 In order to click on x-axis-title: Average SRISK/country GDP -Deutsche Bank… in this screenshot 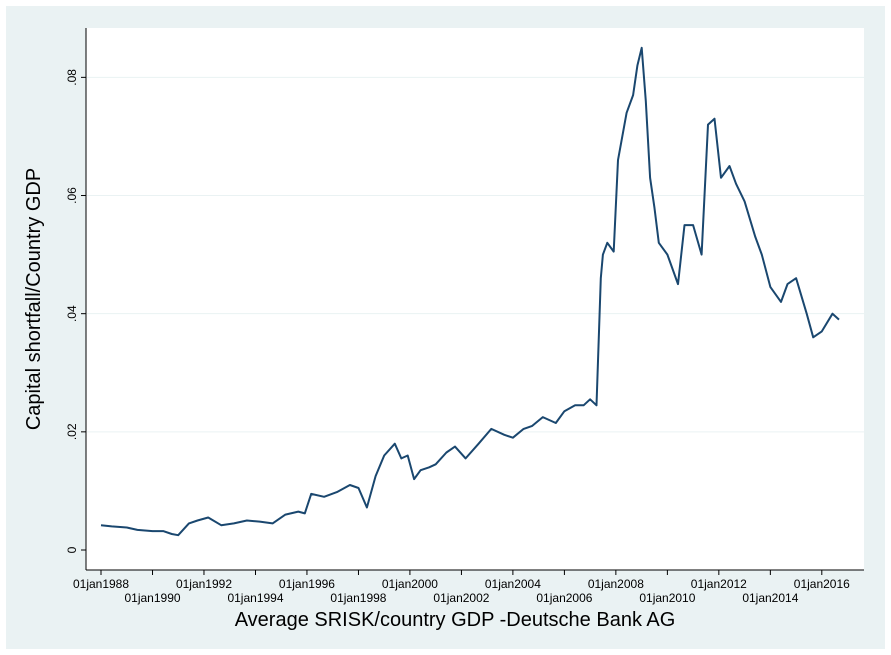, I will do `click(455, 620)`.